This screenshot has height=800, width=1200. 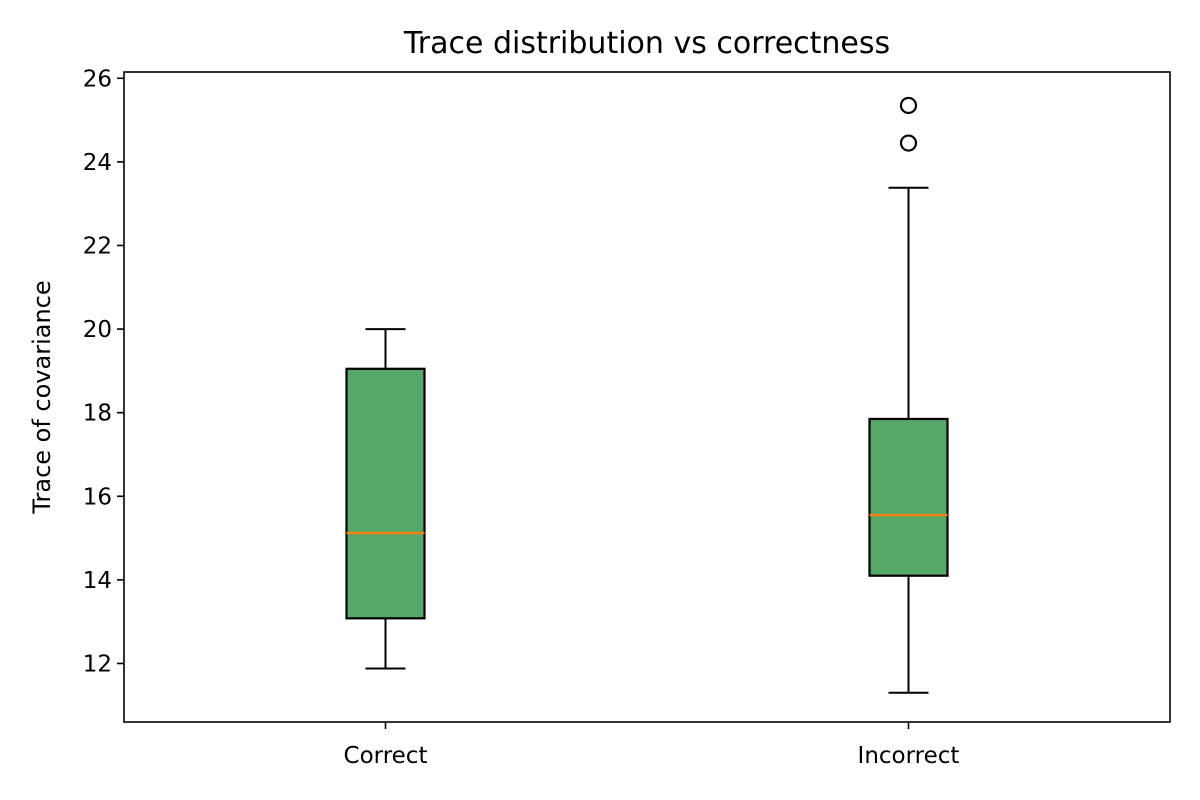 I want to click on y-tick-label: 20, so click(x=97, y=330).